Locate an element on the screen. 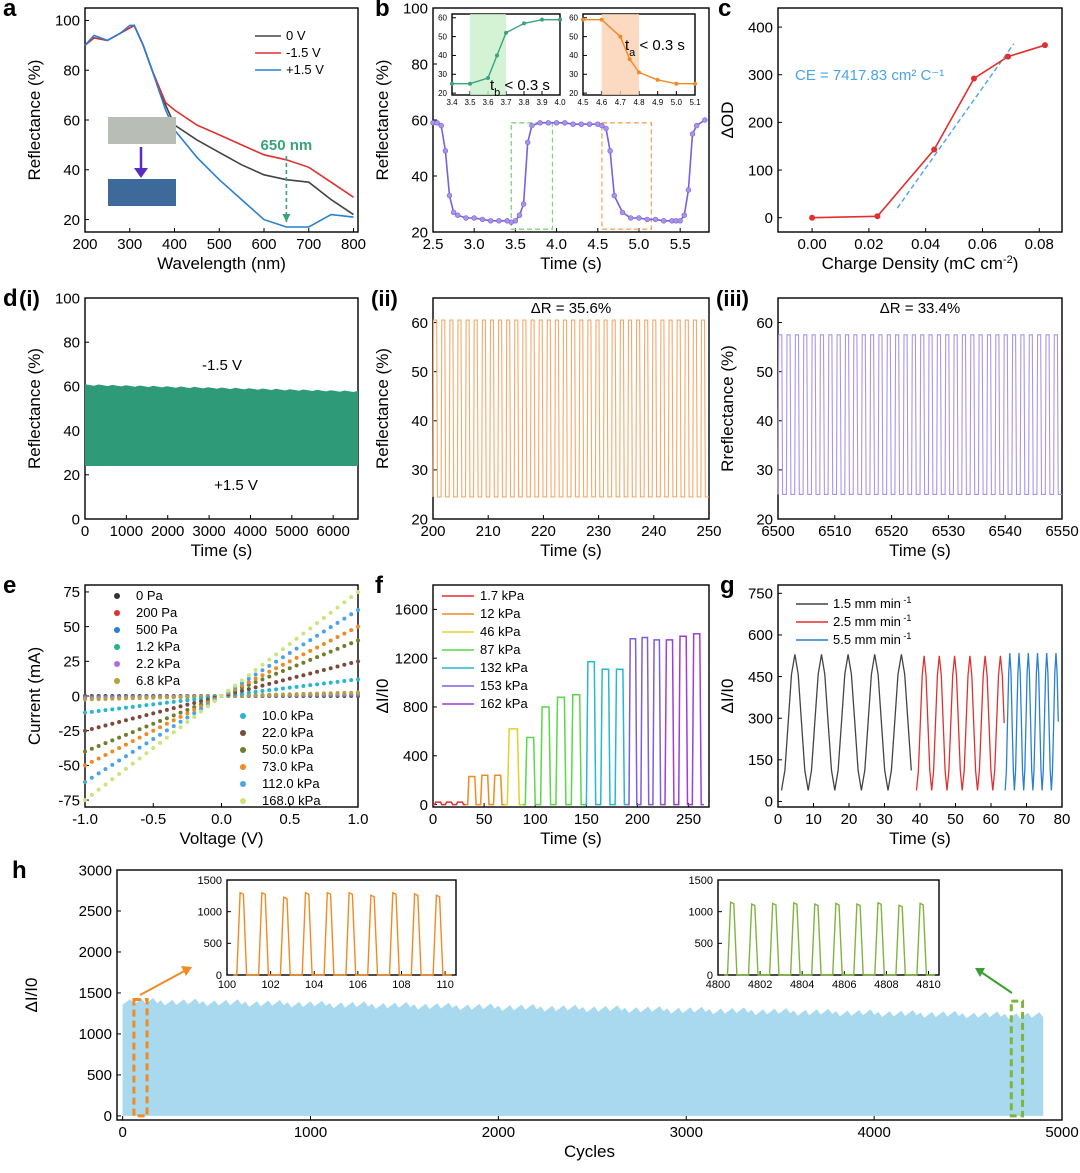 This screenshot has width=1080, height=1173. plot-frame is located at coordinates (920, 120).